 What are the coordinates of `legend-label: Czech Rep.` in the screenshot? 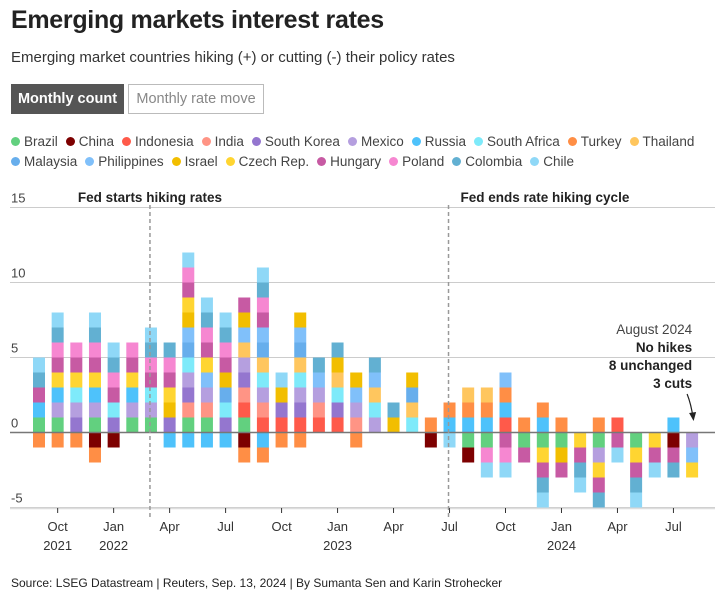 It's located at (274, 161).